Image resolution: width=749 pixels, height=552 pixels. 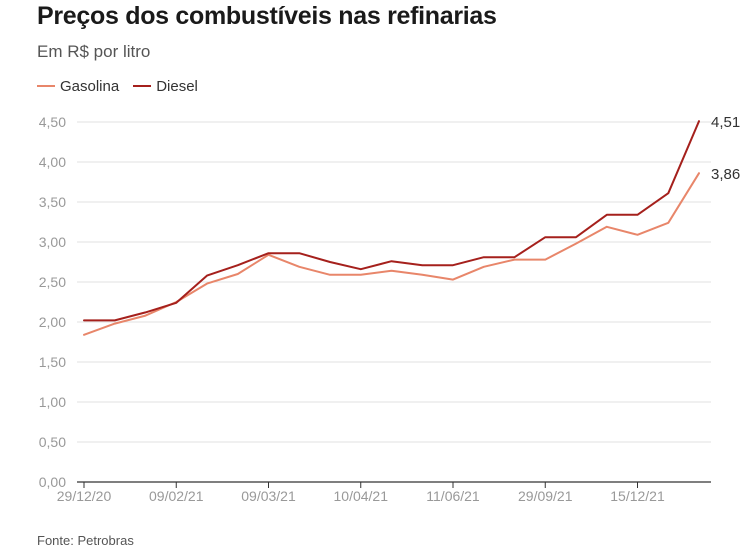 I want to click on y-tick-label: 2,00, so click(x=52, y=322).